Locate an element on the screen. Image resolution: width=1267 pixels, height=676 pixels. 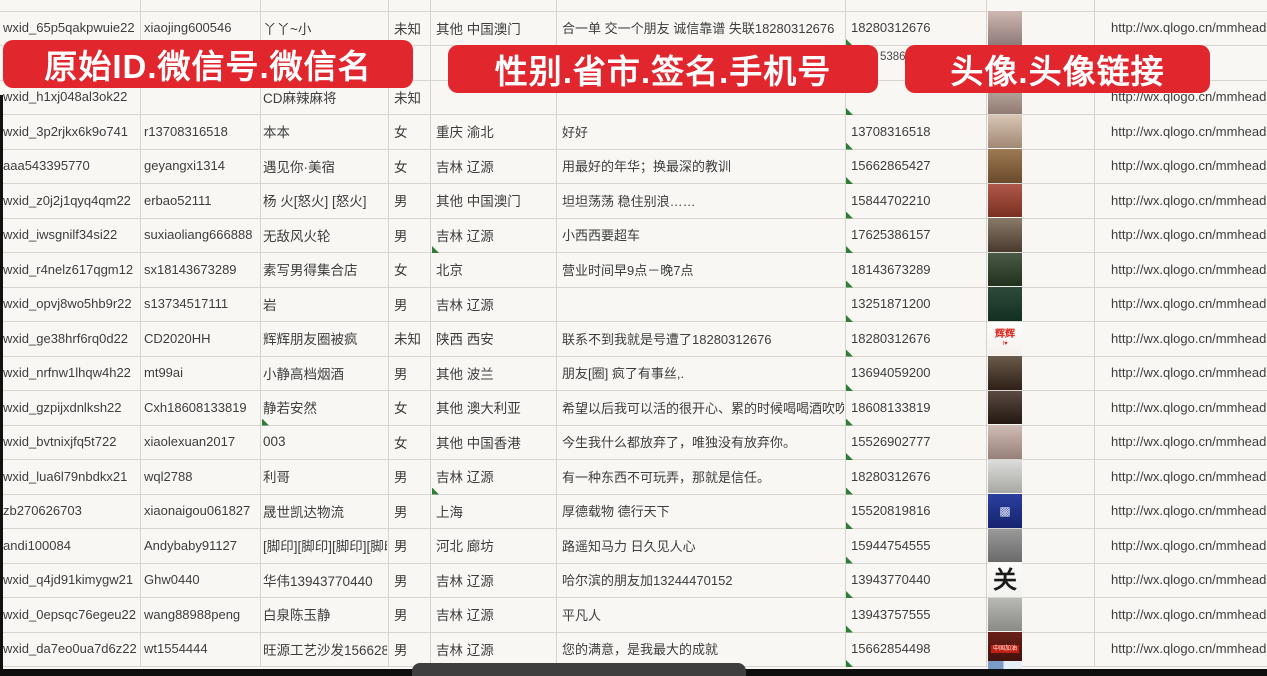
cell-weixin-id: s13734517111 is located at coordinates (186, 304).